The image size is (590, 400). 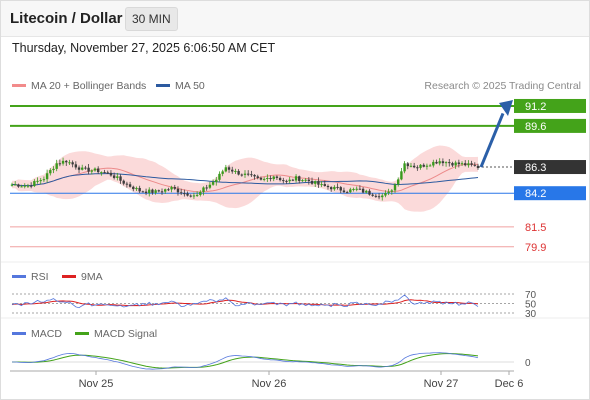 I want to click on ma20-swatch, so click(x=19, y=85).